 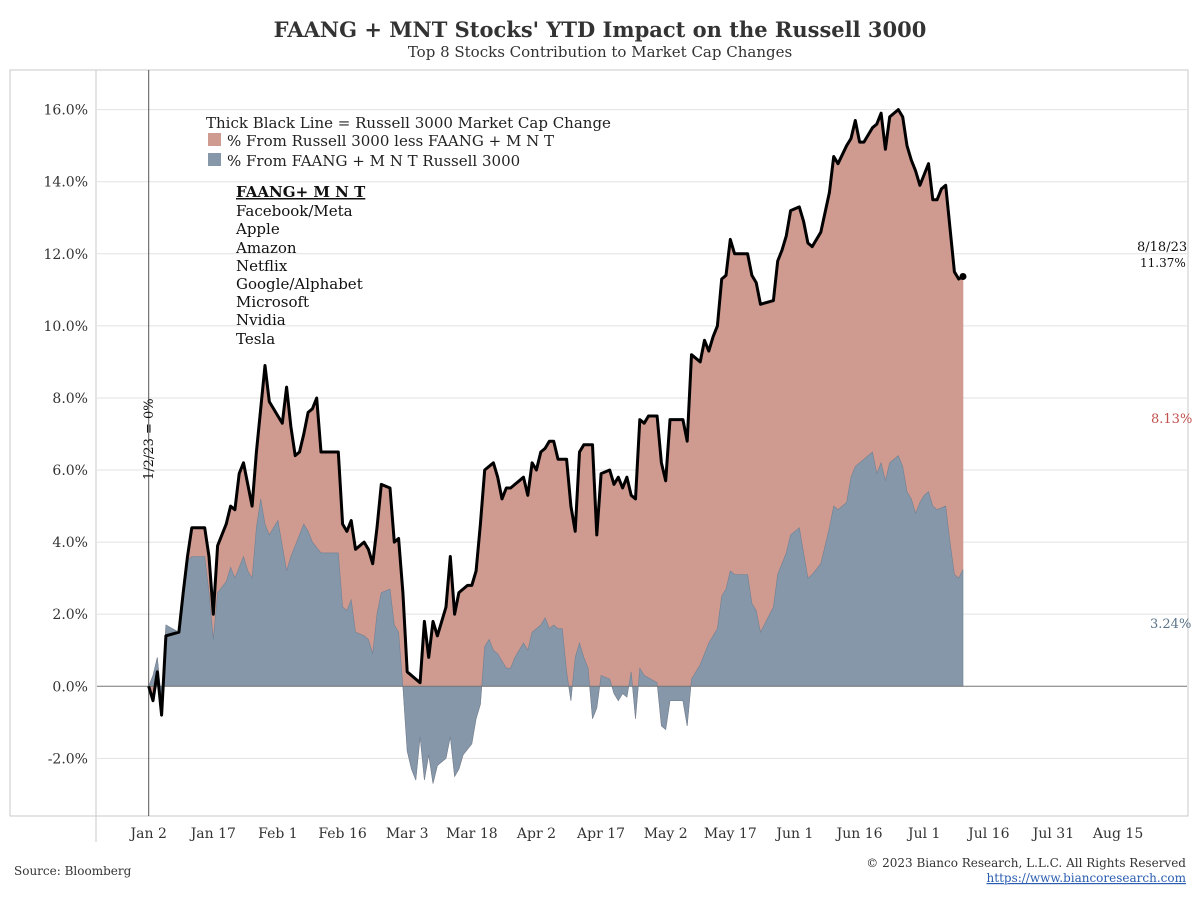 I want to click on y-tick-label: 8.0%, so click(x=70, y=399).